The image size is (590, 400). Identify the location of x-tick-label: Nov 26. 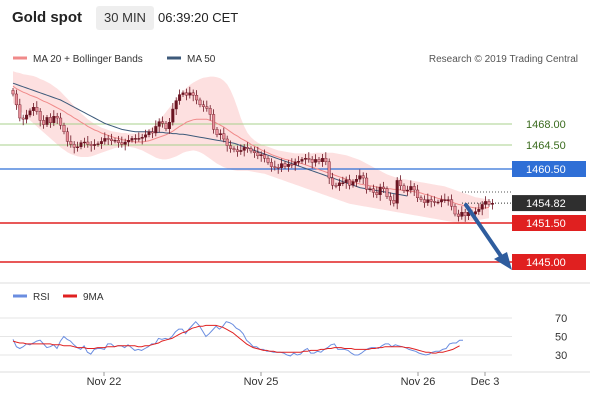
(418, 382).